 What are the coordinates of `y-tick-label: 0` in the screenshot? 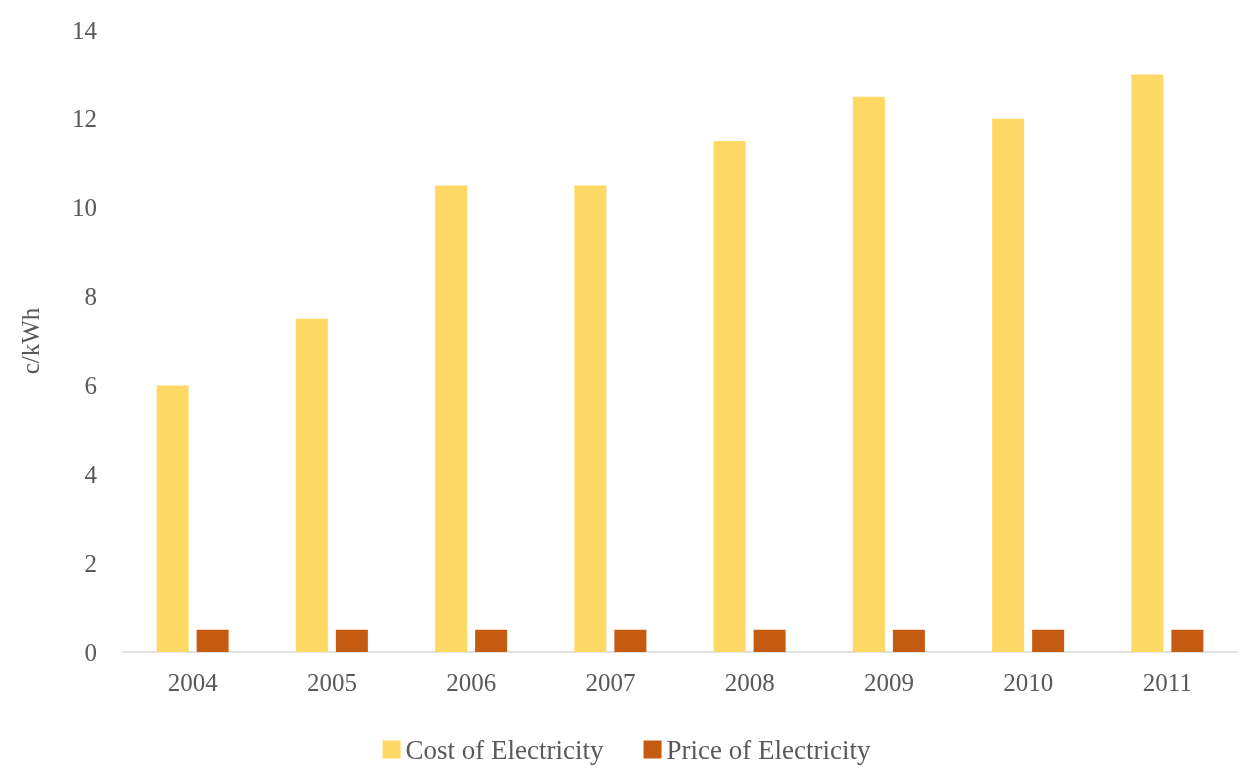 It's located at (90, 652).